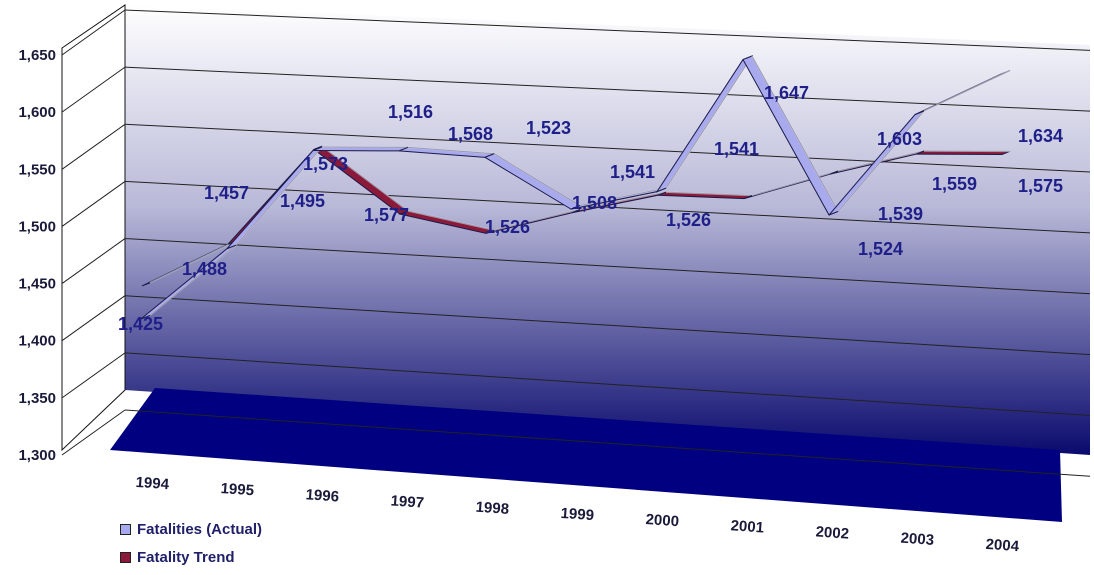  What do you see at coordinates (37, 341) in the screenshot?
I see `y-tick-label: 1,400` at bounding box center [37, 341].